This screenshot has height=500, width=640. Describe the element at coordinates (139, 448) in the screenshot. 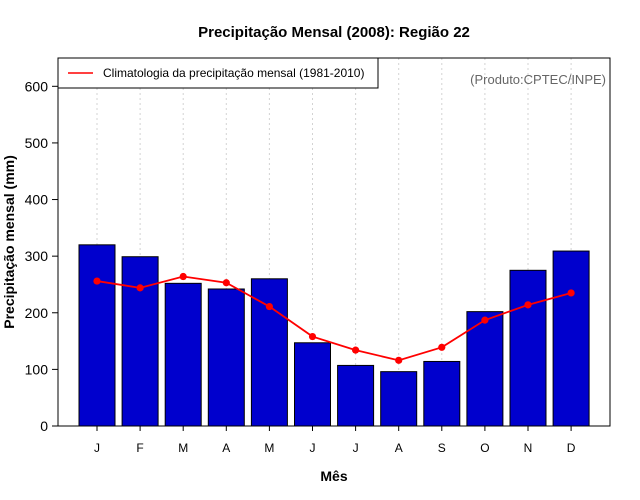

I see `x-tick-label: F` at that location.